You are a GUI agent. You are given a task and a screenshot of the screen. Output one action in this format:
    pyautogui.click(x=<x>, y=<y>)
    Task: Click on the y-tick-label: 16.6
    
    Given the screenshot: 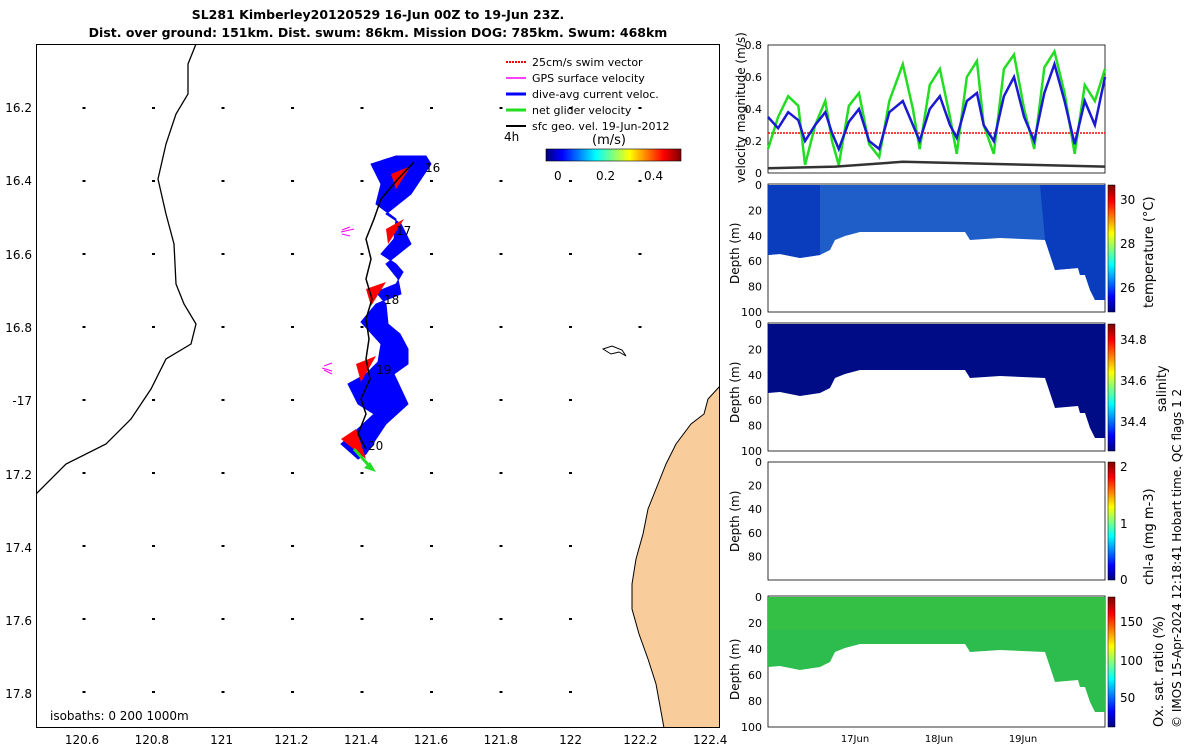 What is the action you would take?
    pyautogui.click(x=18, y=254)
    